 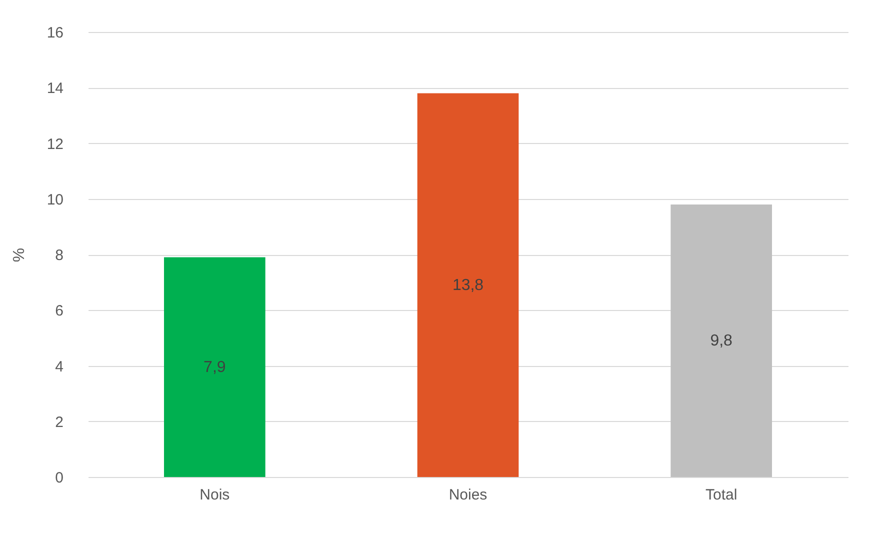 I want to click on y-tick-label: 6, so click(x=59, y=311).